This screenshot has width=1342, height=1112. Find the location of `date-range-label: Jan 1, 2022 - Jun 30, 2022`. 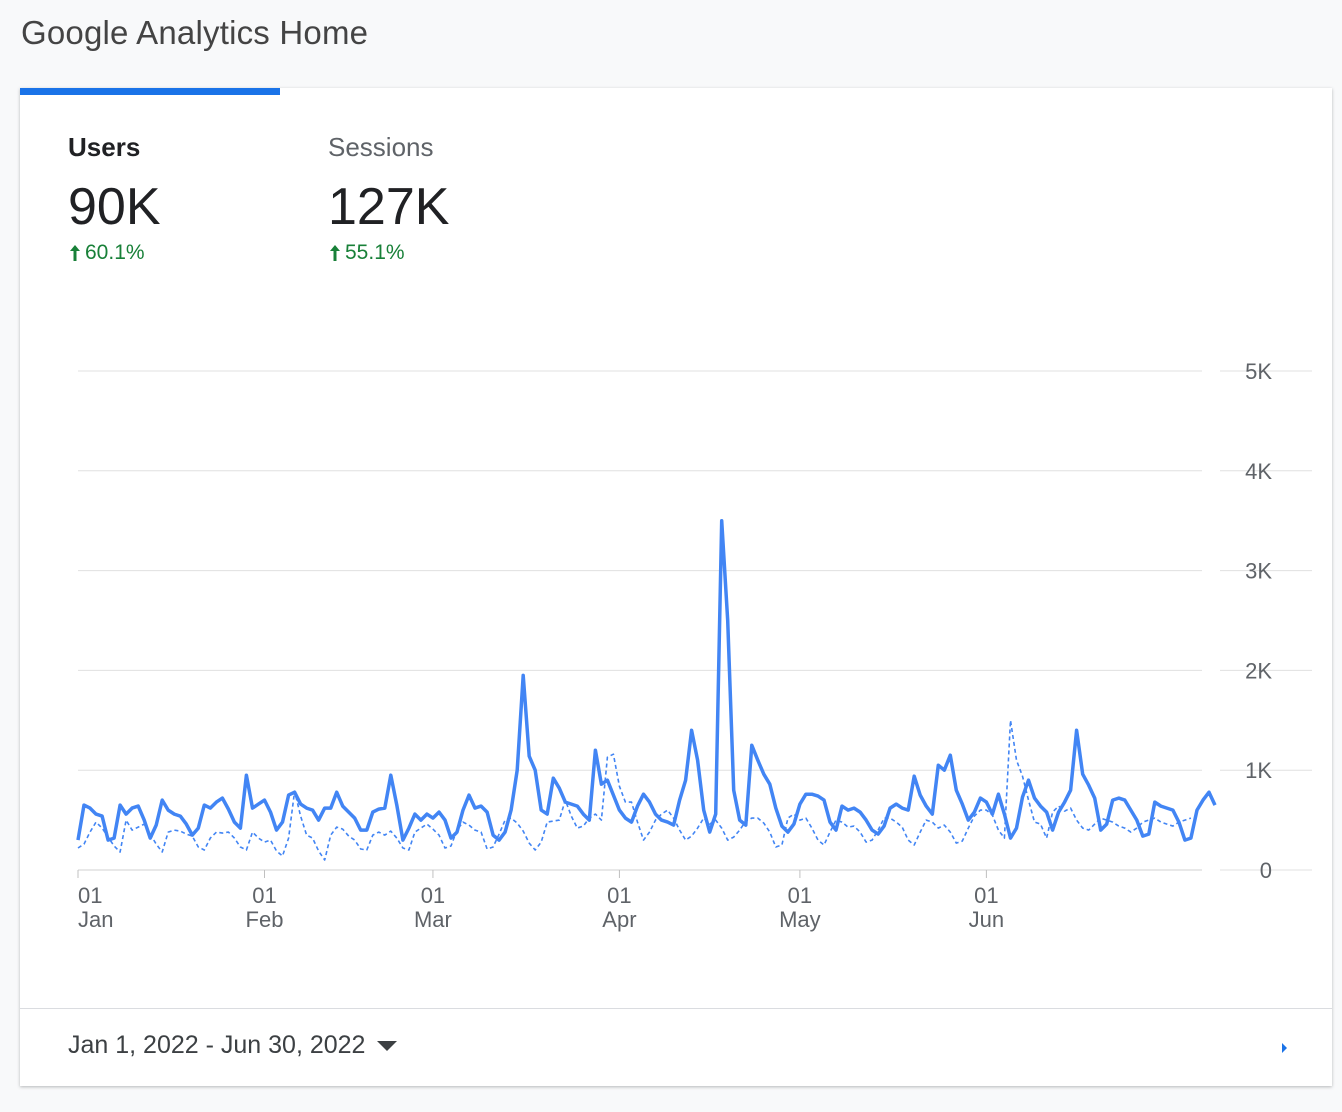

date-range-label: Jan 1, 2022 - Jun 30, 2022 is located at coordinates (217, 1045).